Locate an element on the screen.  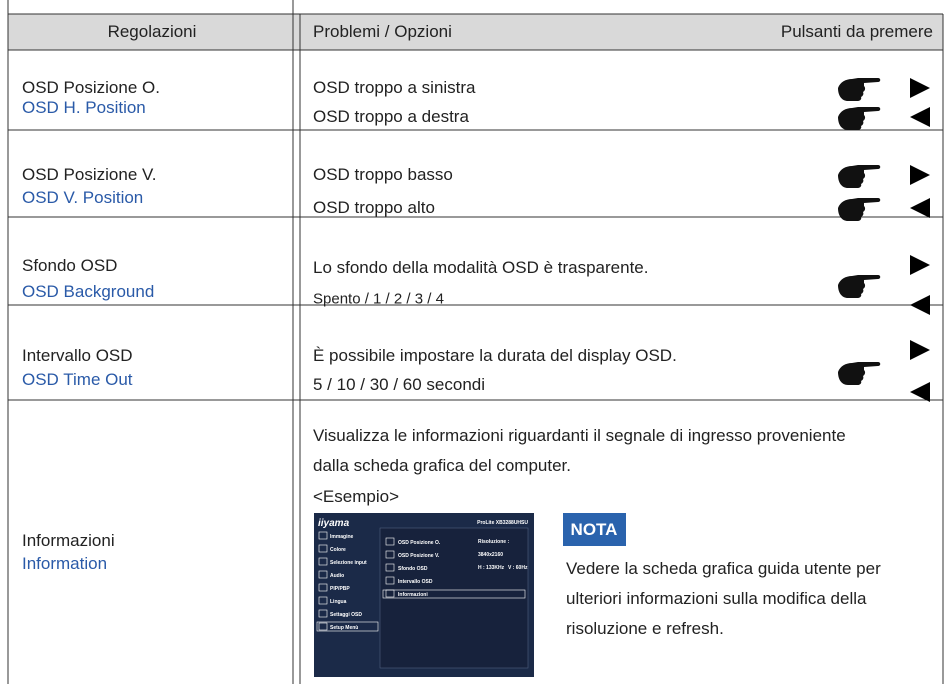
setting: OSD Posizione V. is located at coordinates (89, 174).